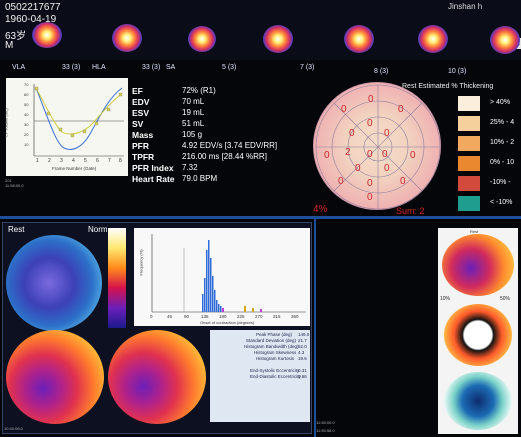 Image resolution: width=521 pixels, height=437 pixels. What do you see at coordinates (54, 283) in the screenshot?
I see `phase-polar-map` at bounding box center [54, 283].